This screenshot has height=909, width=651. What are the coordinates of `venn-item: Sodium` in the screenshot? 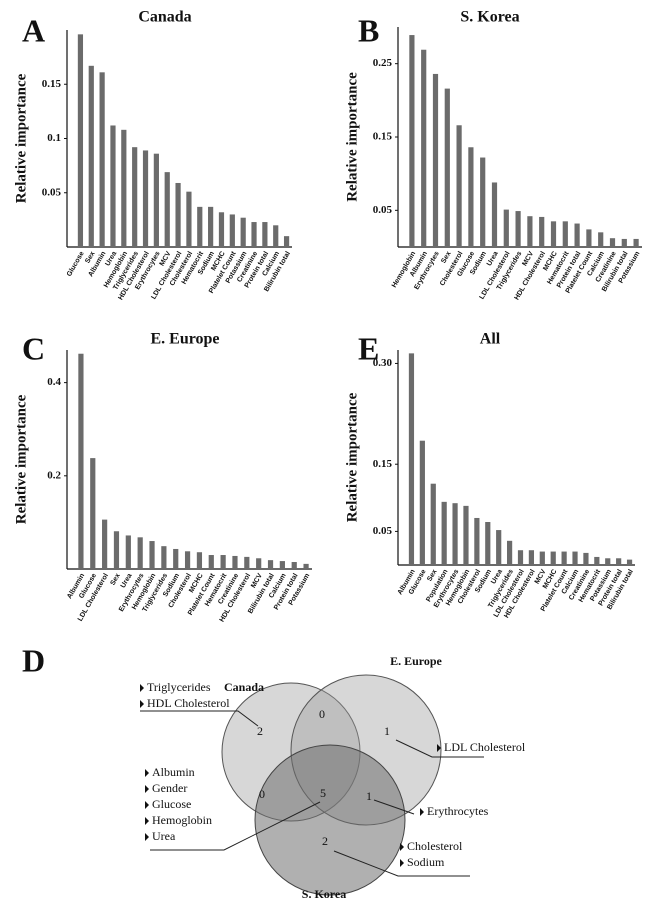 It's located at (426, 862).